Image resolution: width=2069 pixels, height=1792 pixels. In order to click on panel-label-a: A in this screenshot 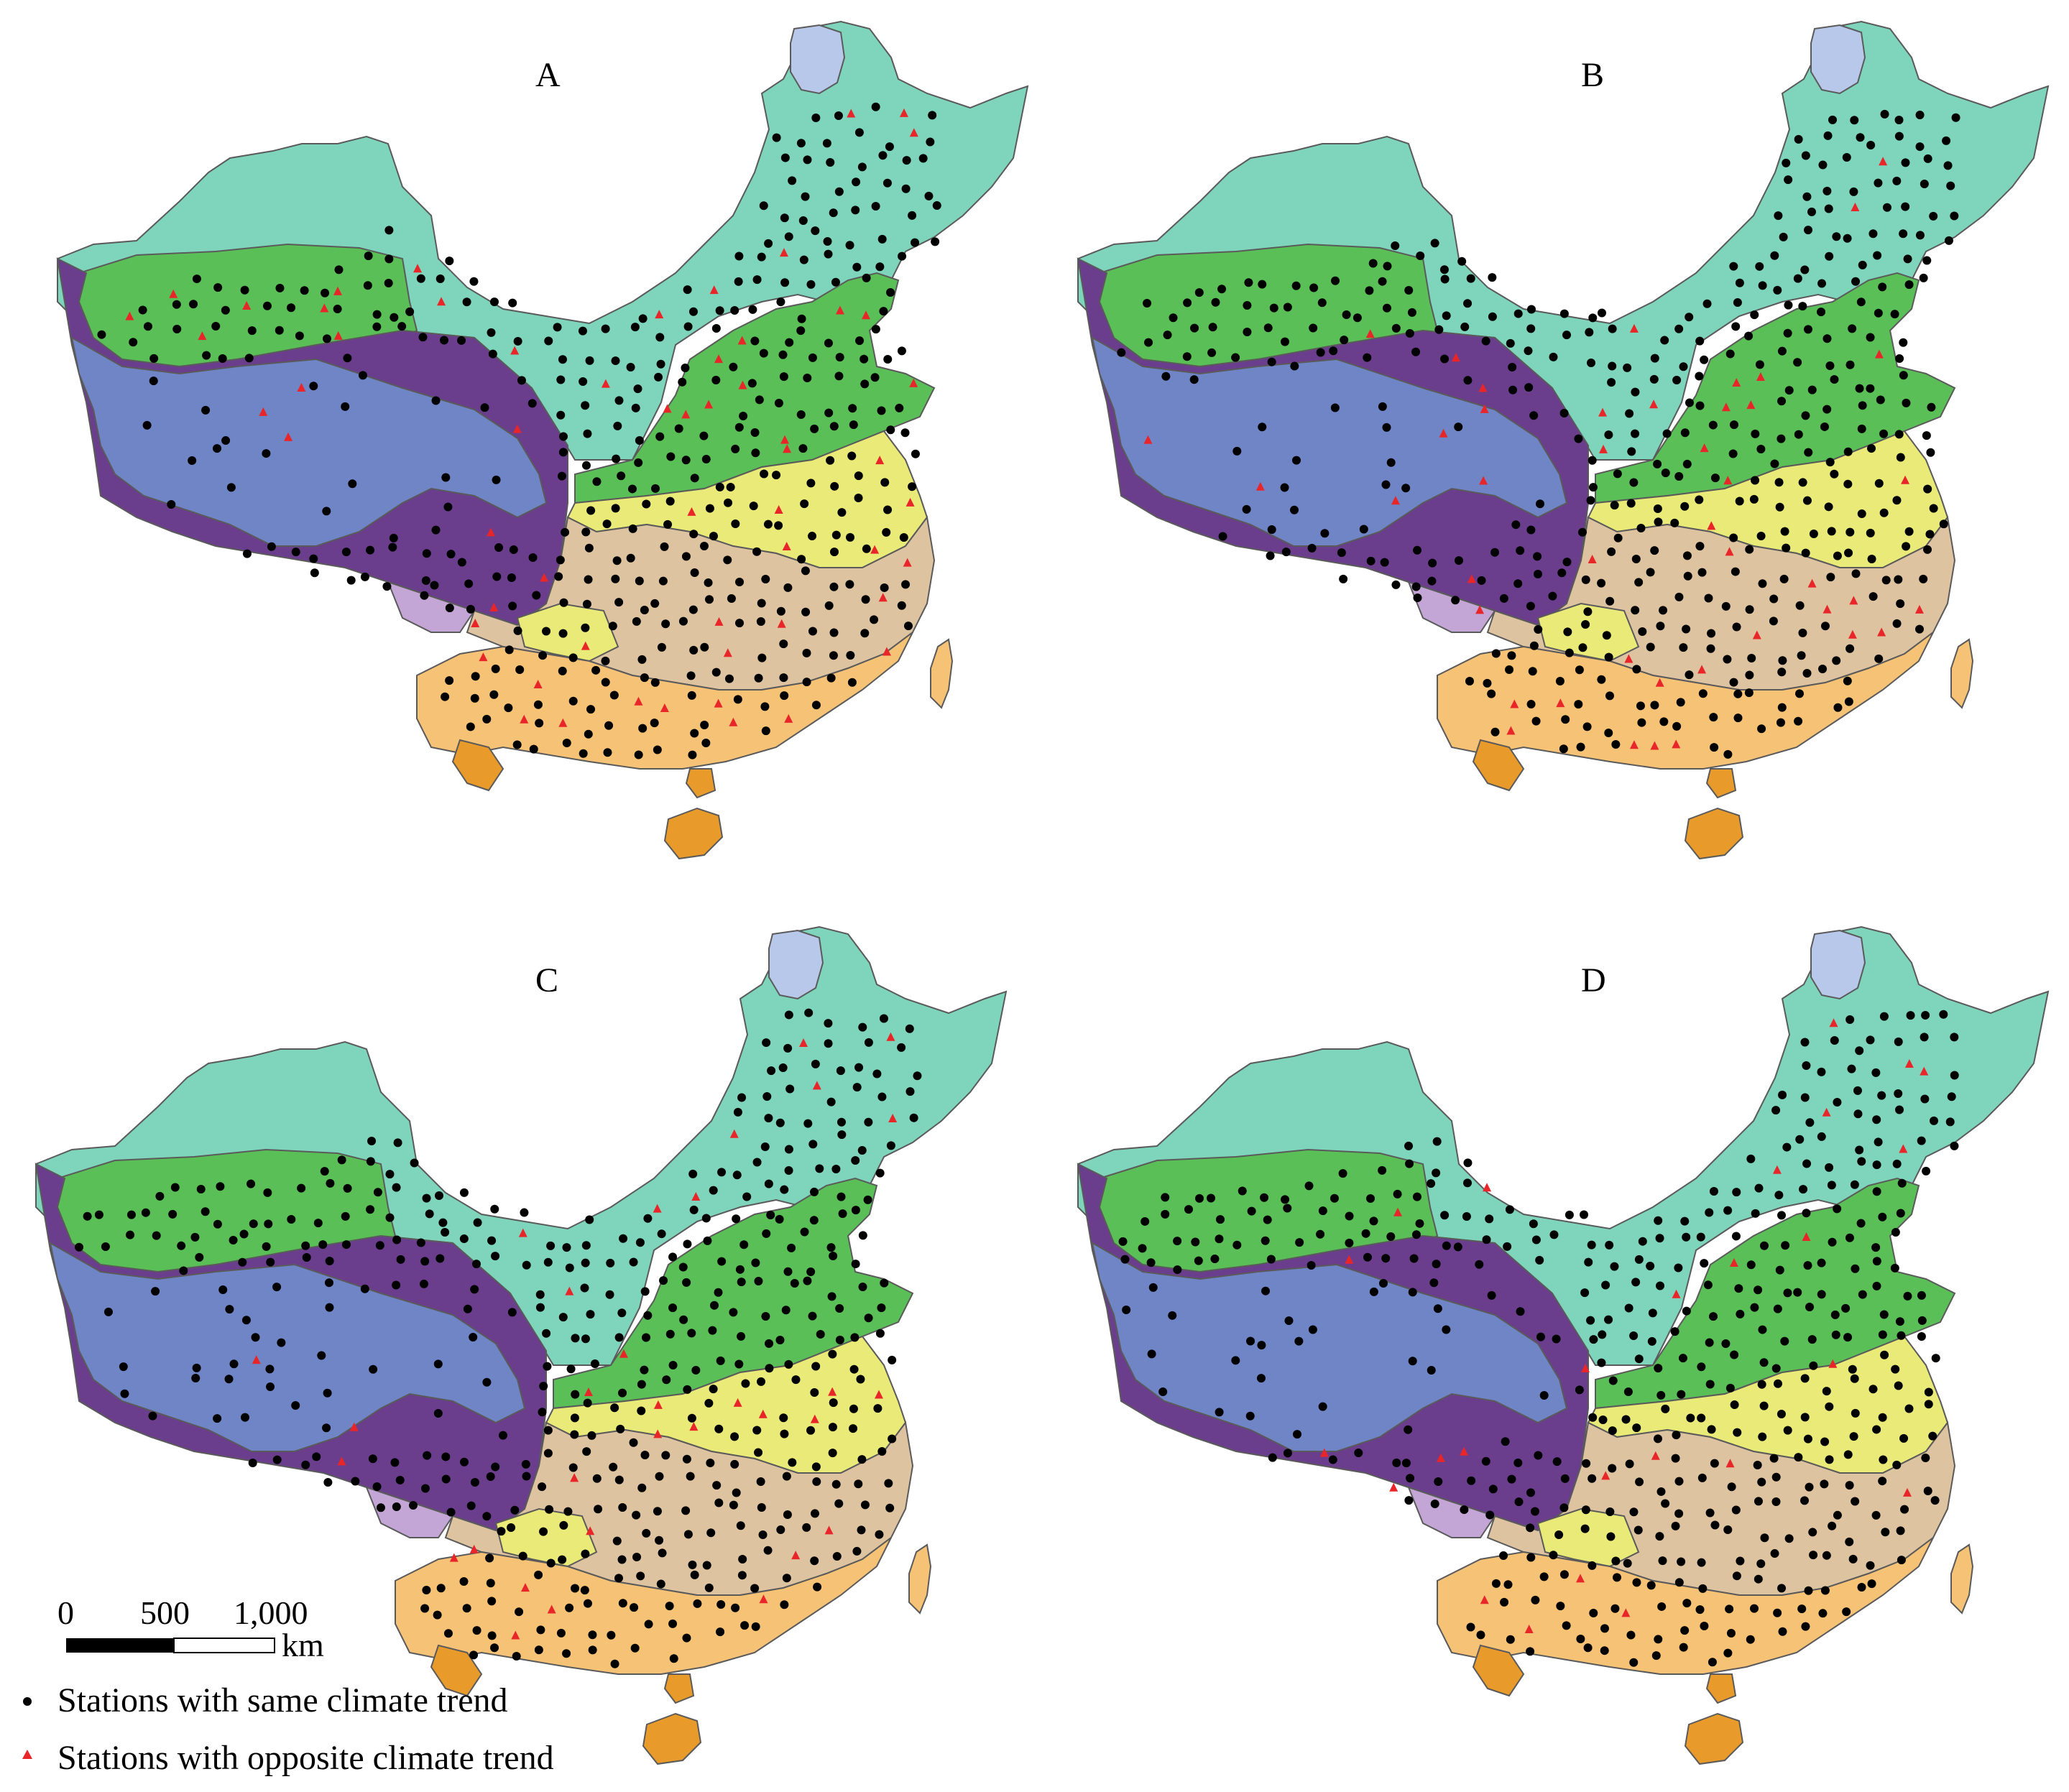, I will do `click(548, 75)`.